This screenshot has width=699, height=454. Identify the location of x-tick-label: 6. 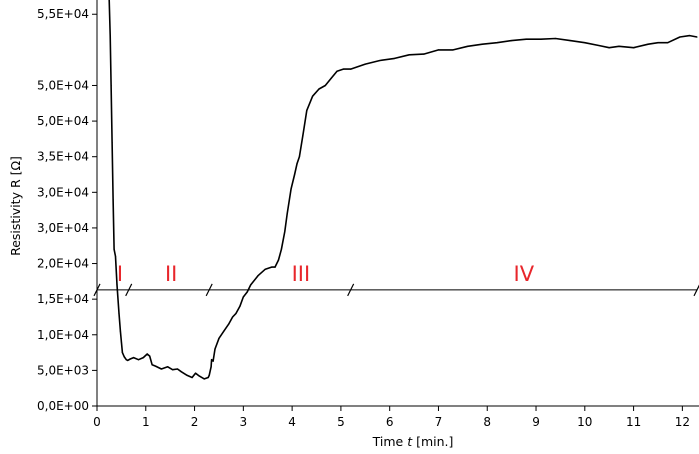
(390, 422).